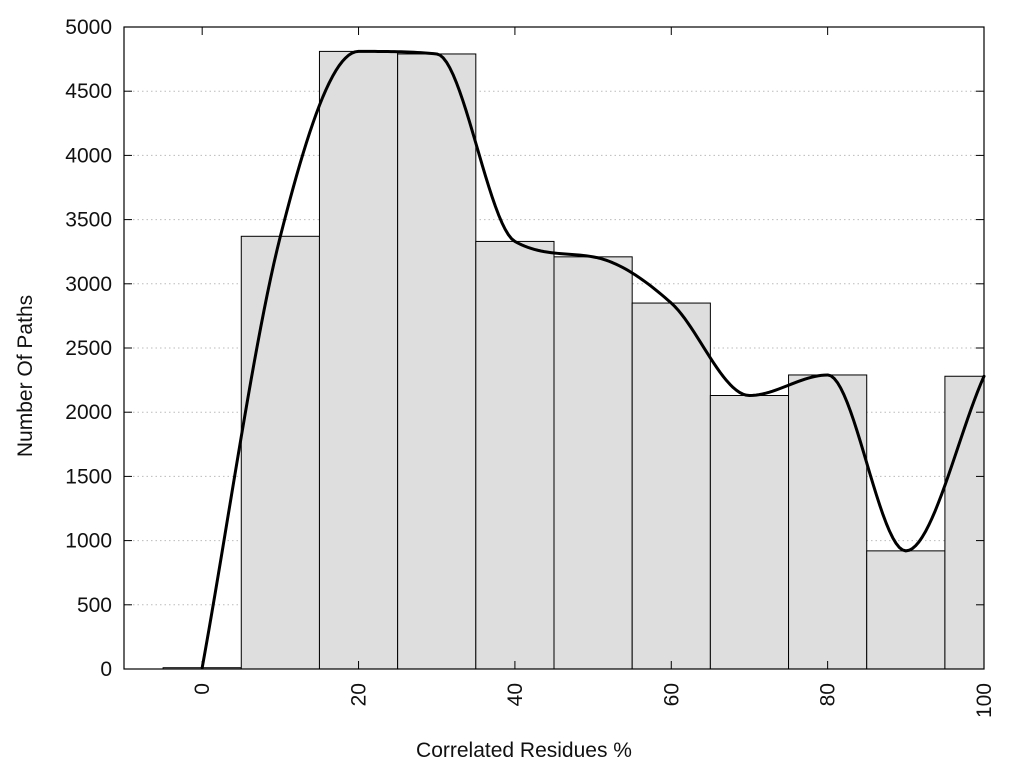 The height and width of the screenshot is (773, 1024). I want to click on y-tick-label: 3500, so click(88, 220).